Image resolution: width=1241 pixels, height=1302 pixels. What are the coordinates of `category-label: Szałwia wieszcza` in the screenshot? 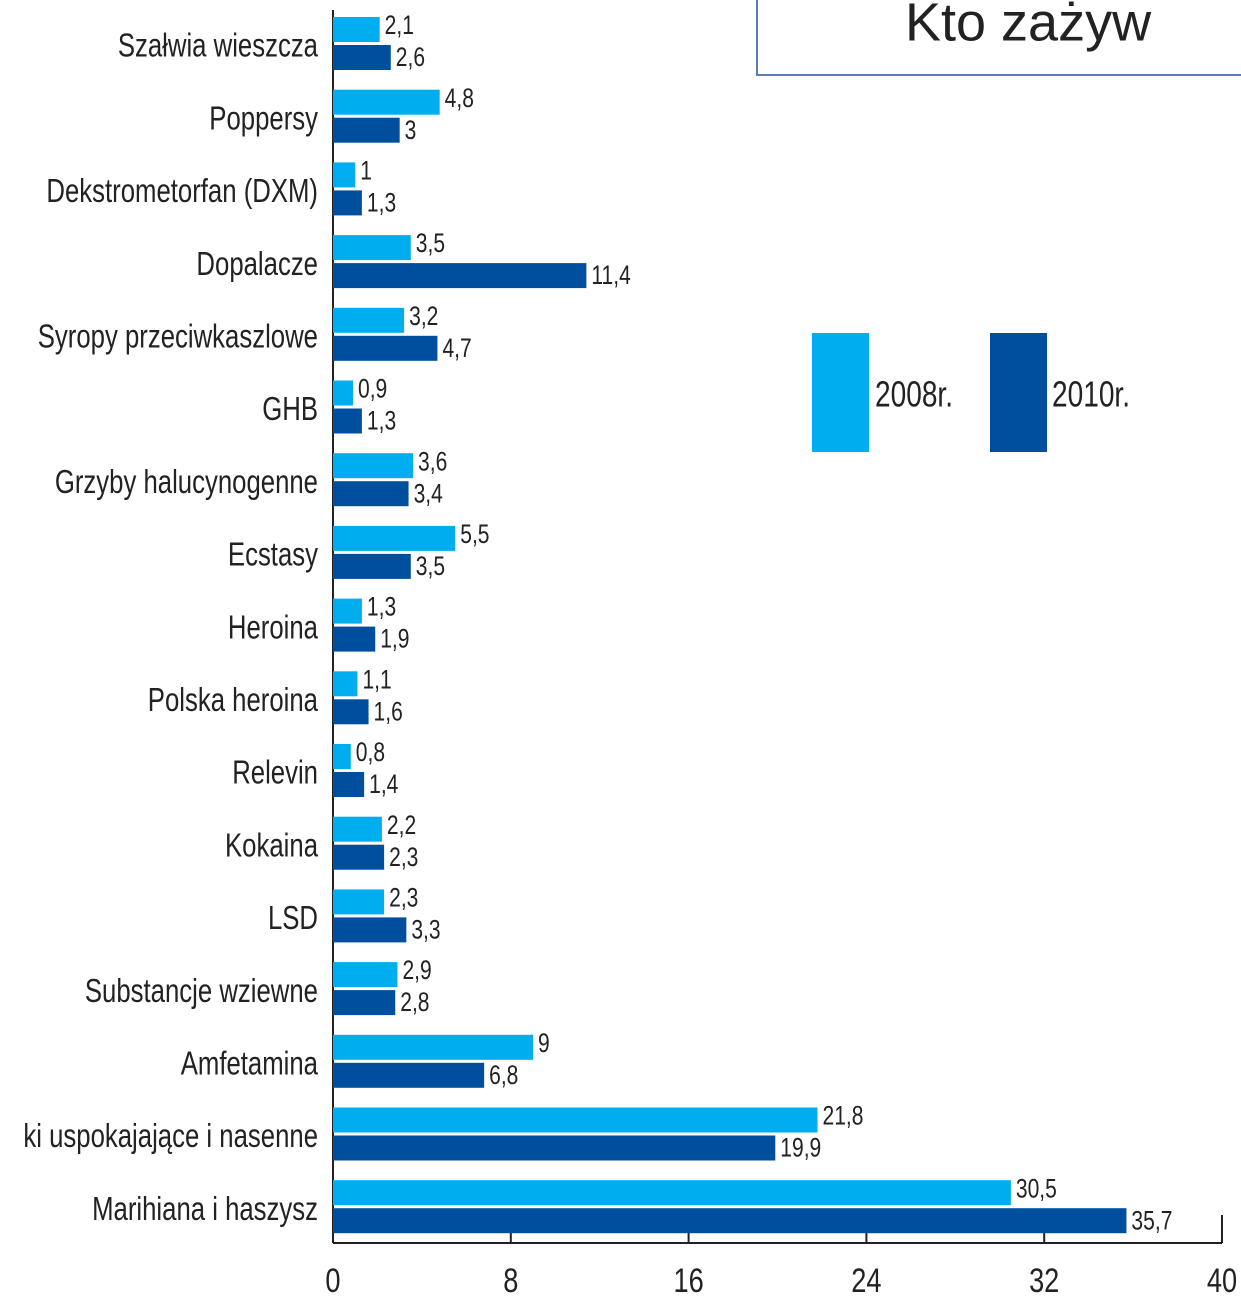 It's located at (218, 46).